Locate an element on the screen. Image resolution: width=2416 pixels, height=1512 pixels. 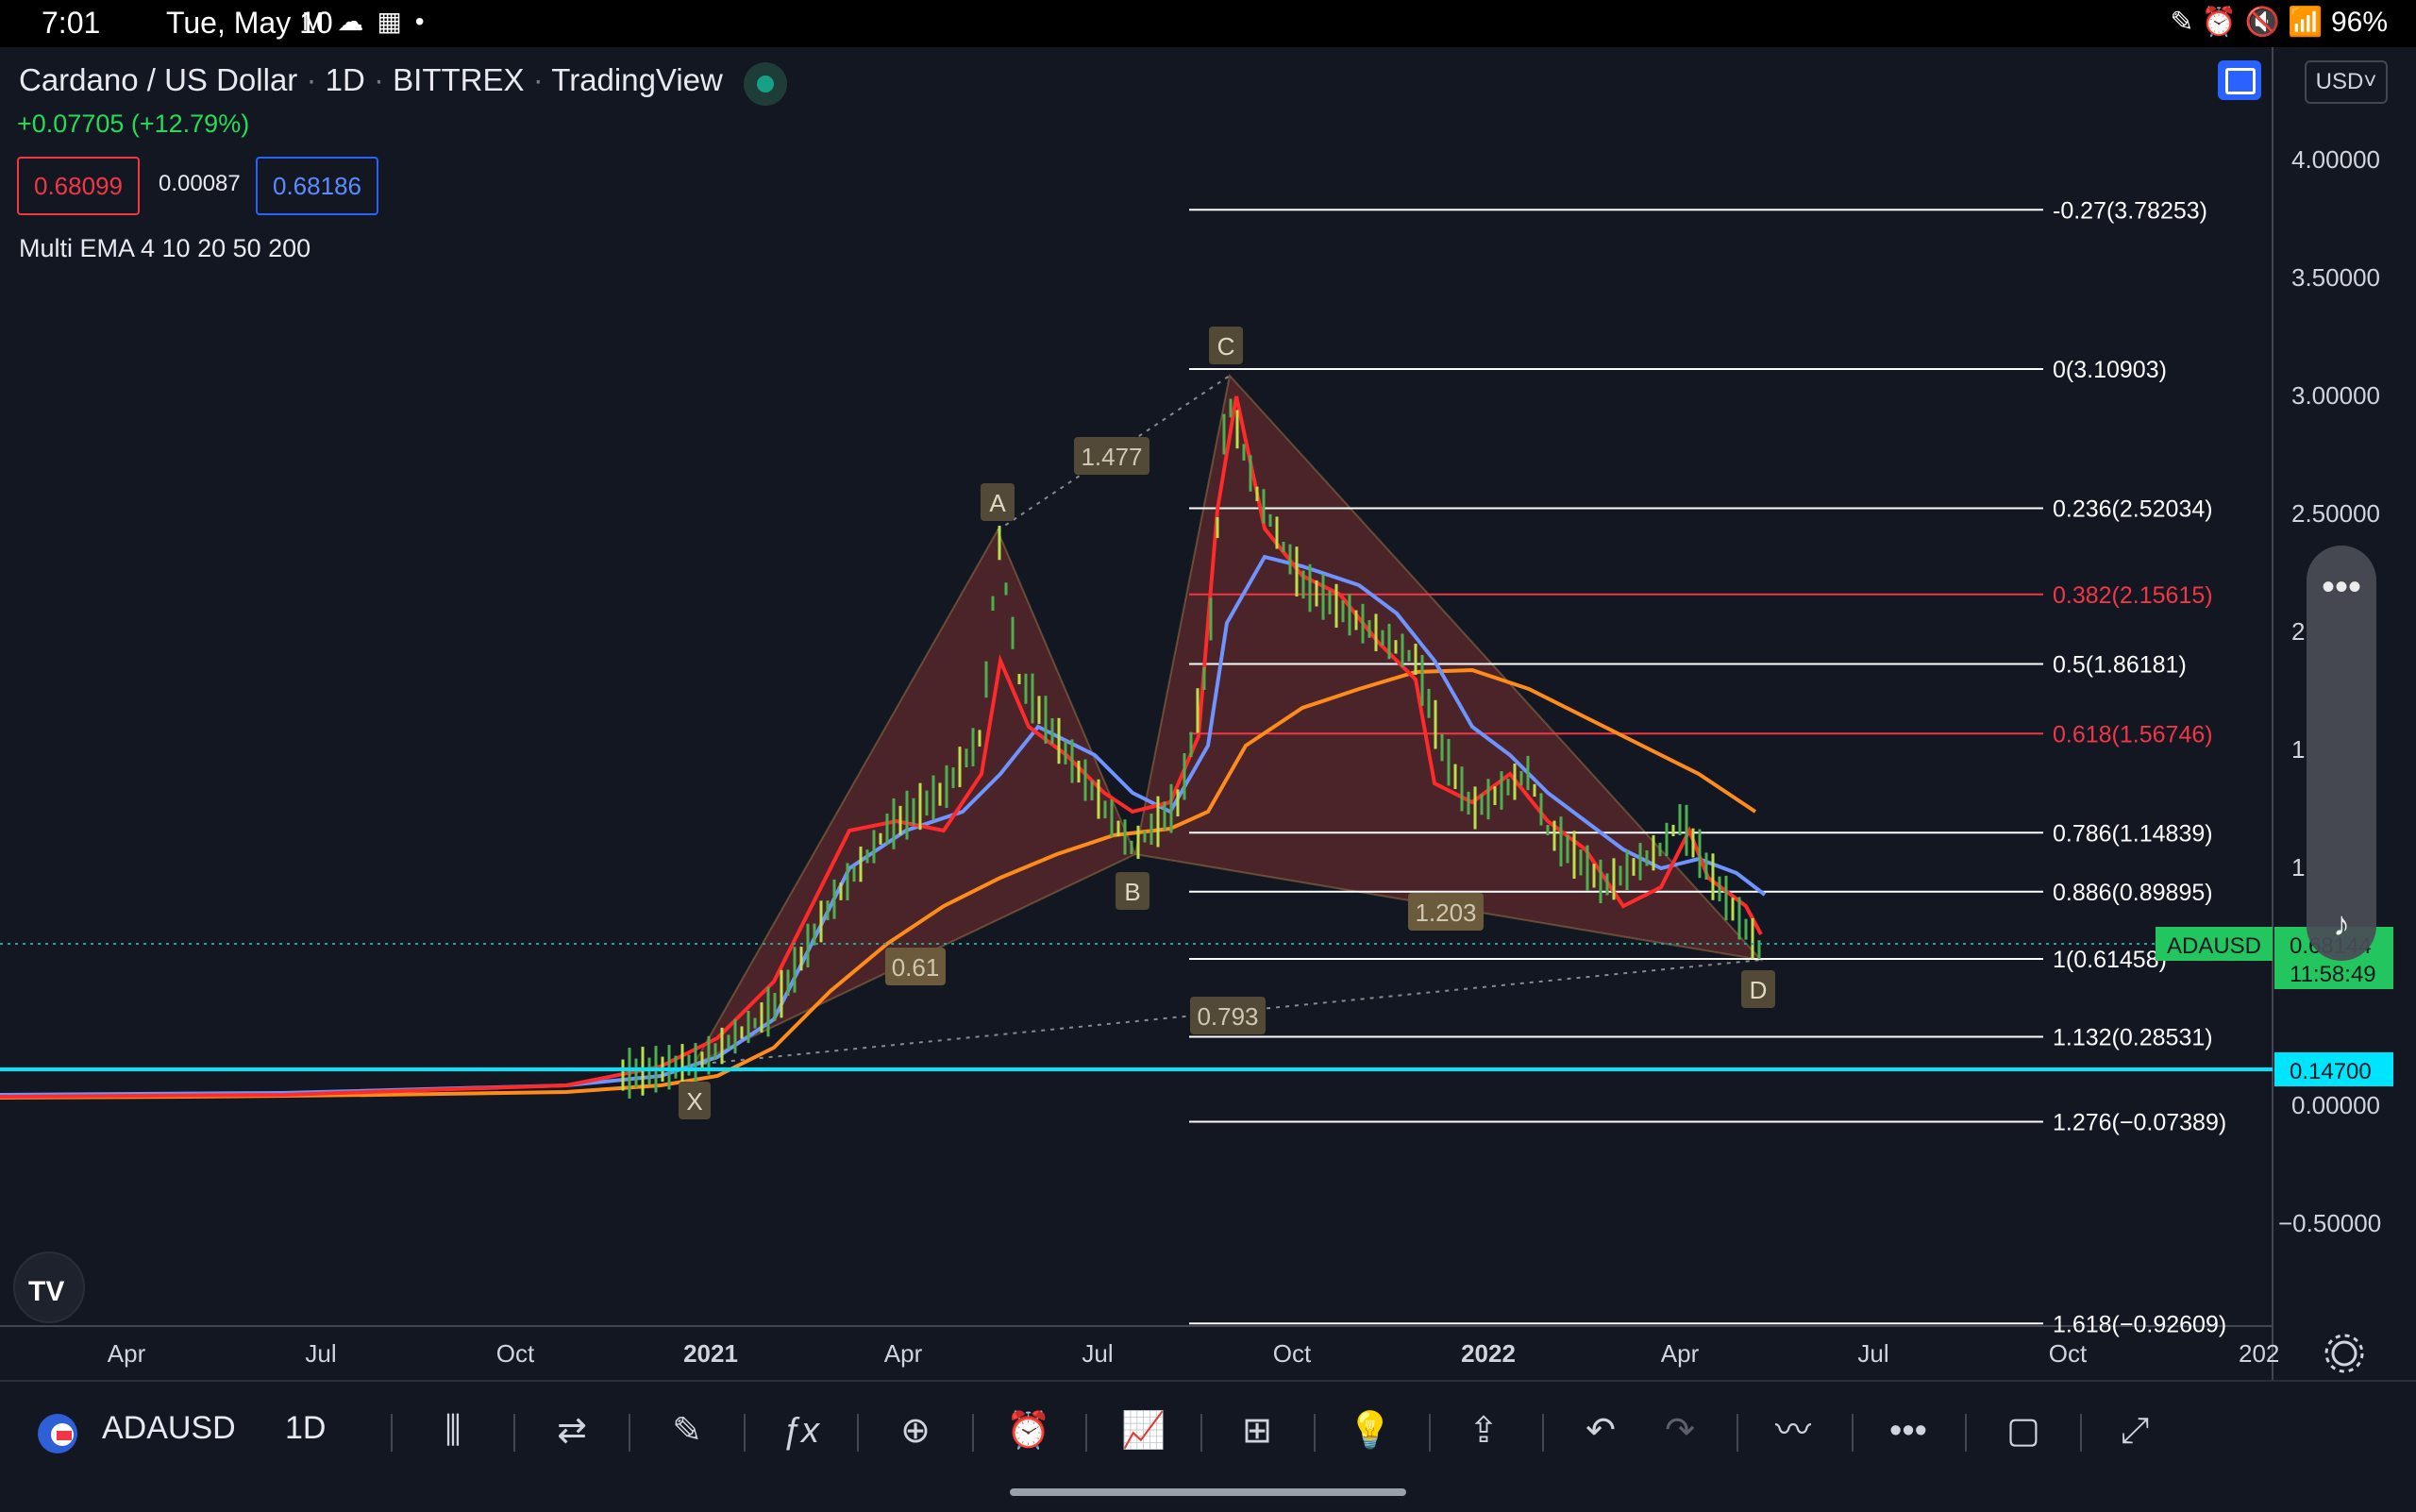
ideas-icon: 💡 is located at coordinates (1370, 1431).